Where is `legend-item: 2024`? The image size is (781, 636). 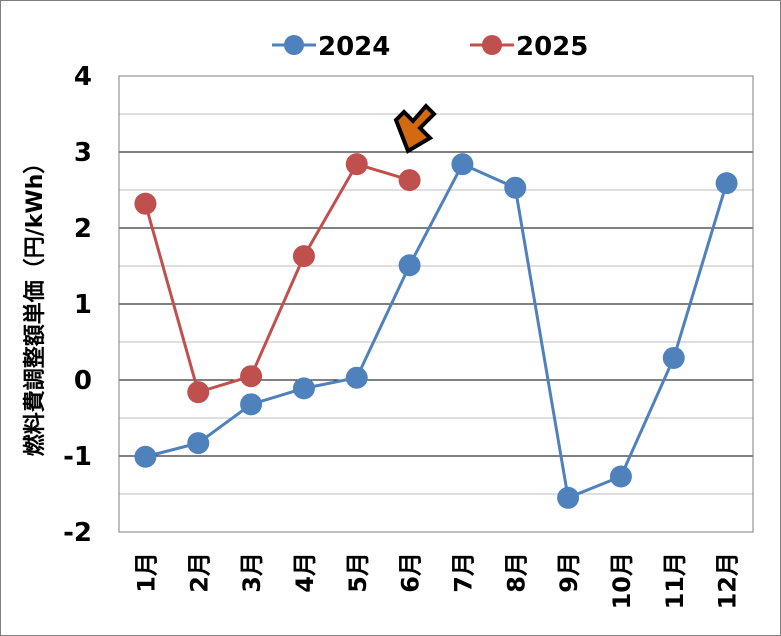
legend-item: 2024 is located at coordinates (331, 47).